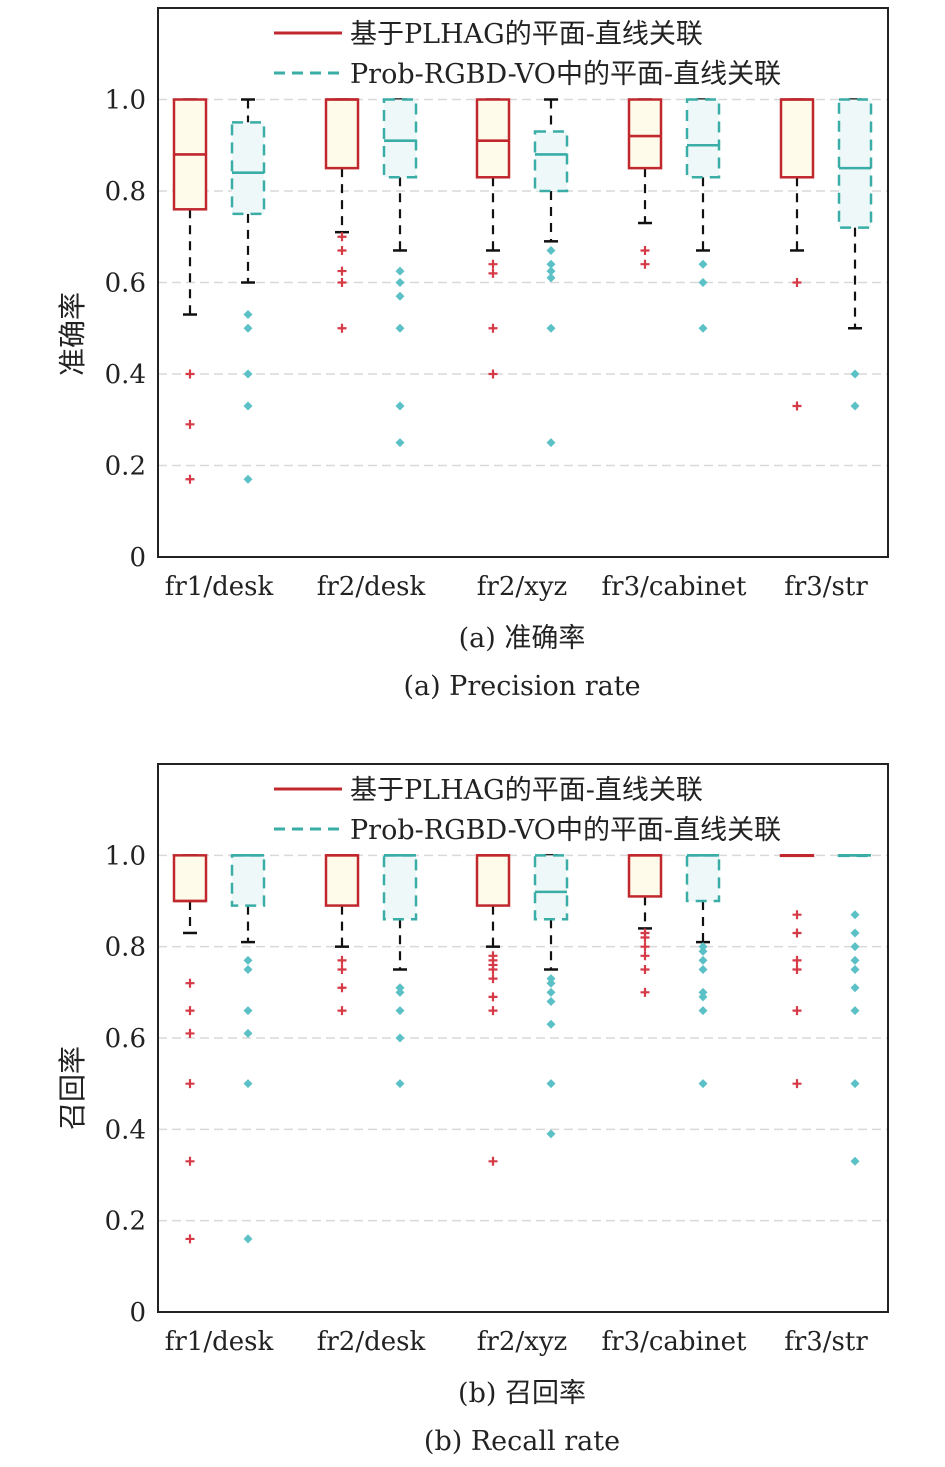 This screenshot has width=945, height=1467. Describe the element at coordinates (565, 830) in the screenshot. I see `legend-label-prob: Prob-RGBD-VO中的平面-直线关联` at that location.